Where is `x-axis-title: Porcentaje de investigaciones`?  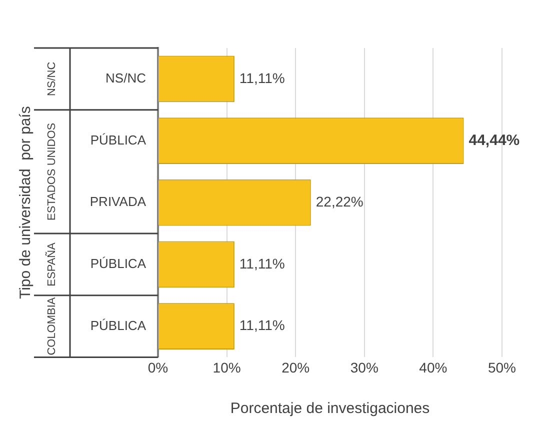 x-axis-title: Porcentaje de investigaciones is located at coordinates (330, 409).